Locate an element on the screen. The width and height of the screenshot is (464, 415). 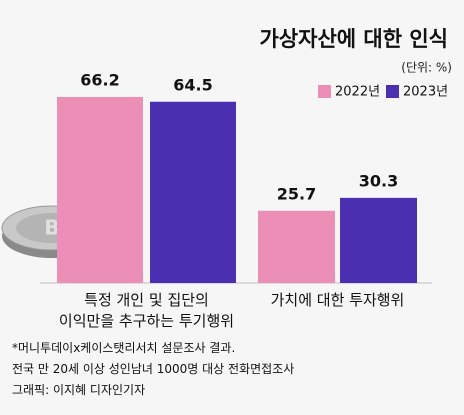
data-label: 30.3 is located at coordinates (378, 180).